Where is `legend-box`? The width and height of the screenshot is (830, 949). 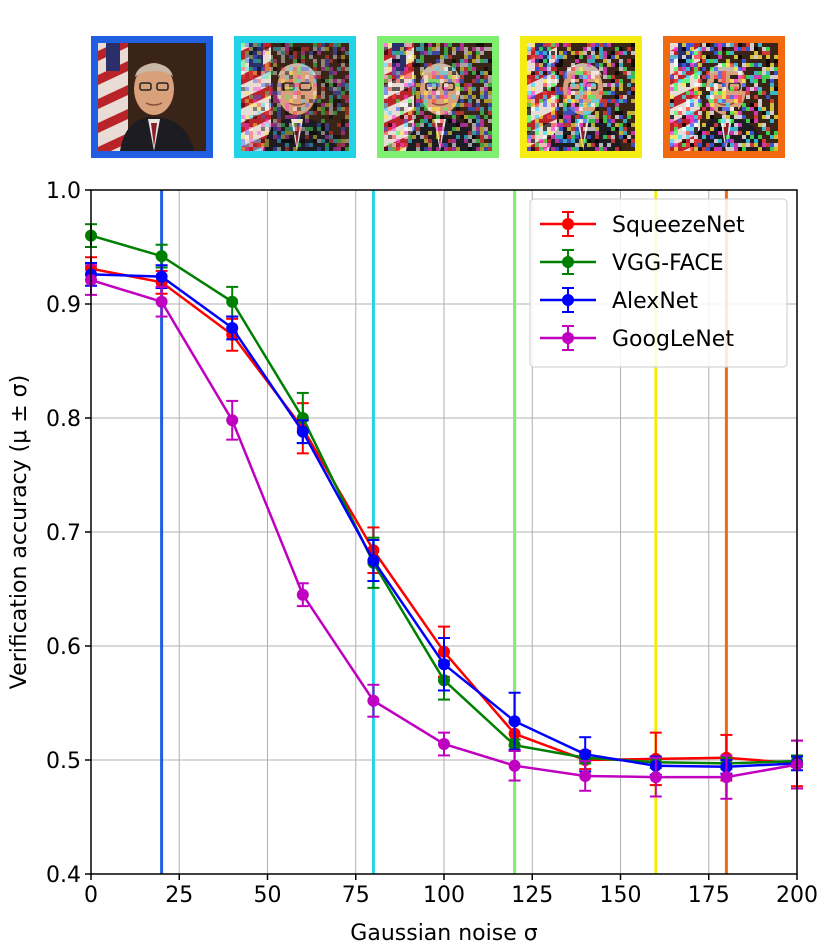 legend-box is located at coordinates (658, 283).